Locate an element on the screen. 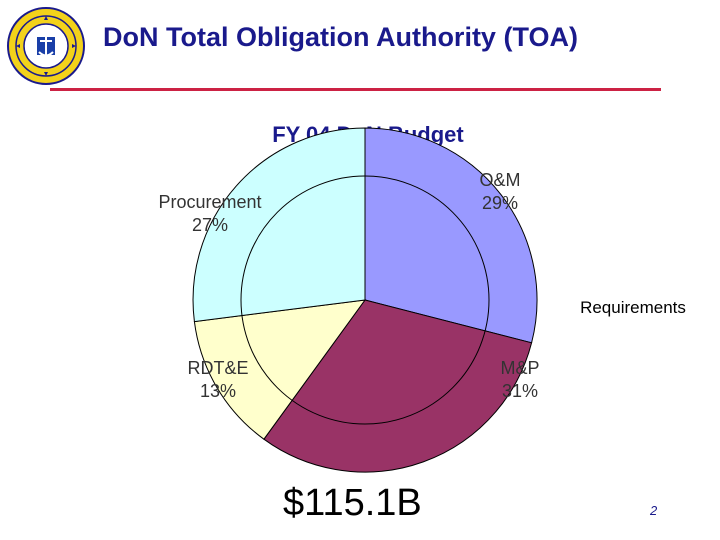  pie-slice-o-m is located at coordinates (451, 235).